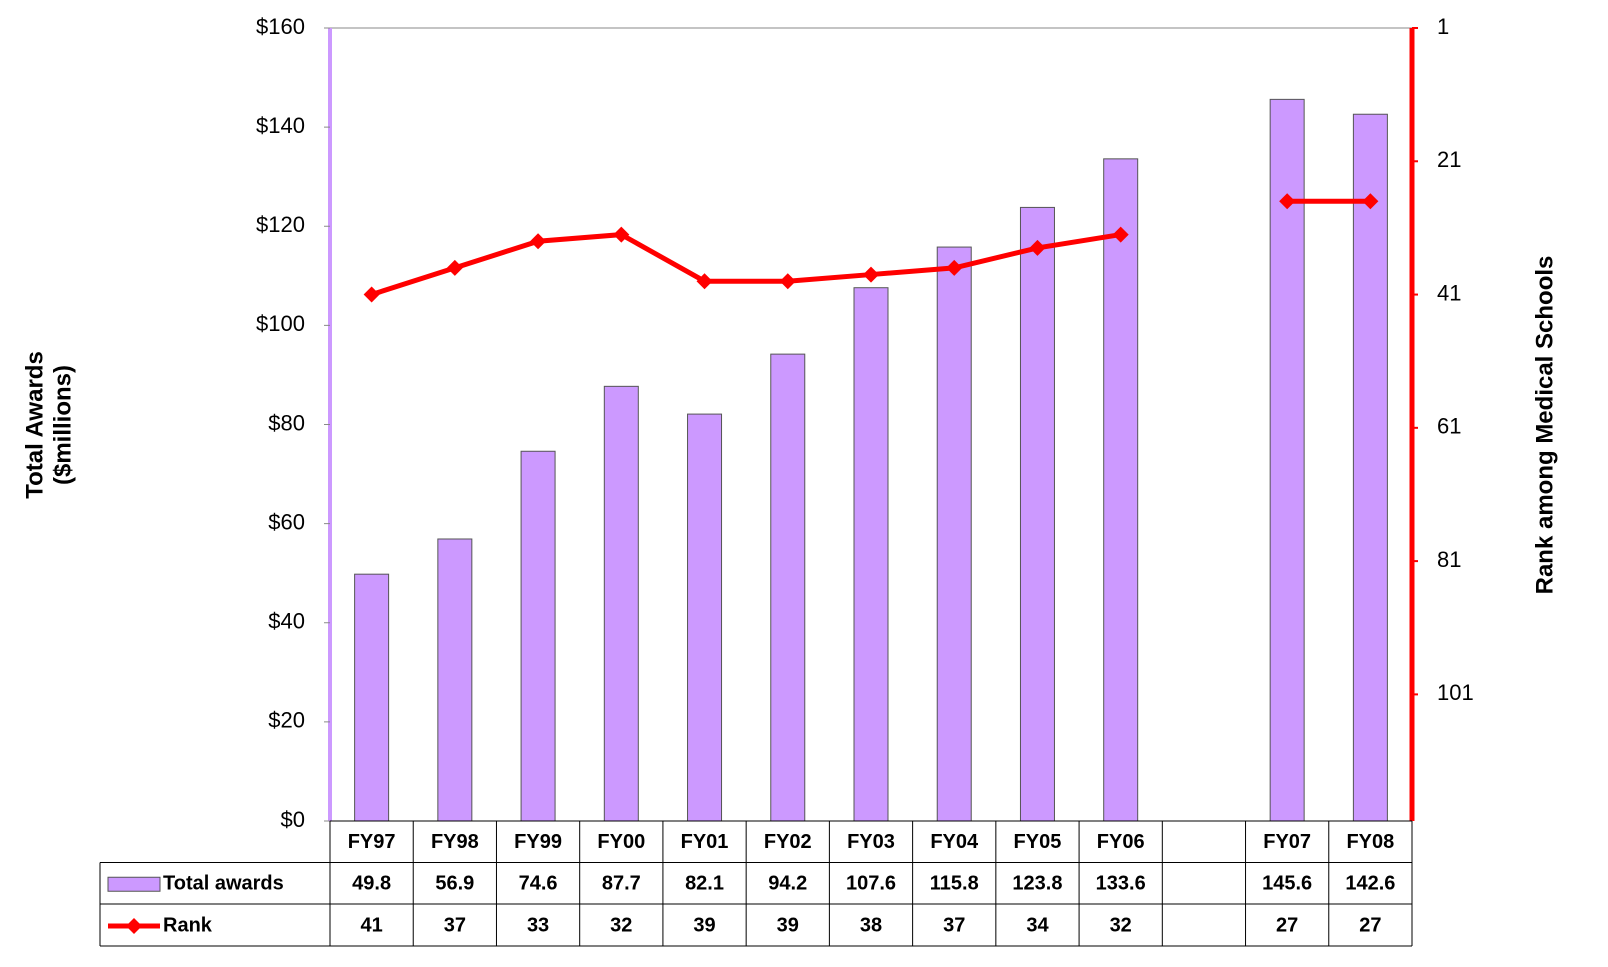  I want to click on y2-axis-title: Rank among Medical Schools, so click(1544, 425).